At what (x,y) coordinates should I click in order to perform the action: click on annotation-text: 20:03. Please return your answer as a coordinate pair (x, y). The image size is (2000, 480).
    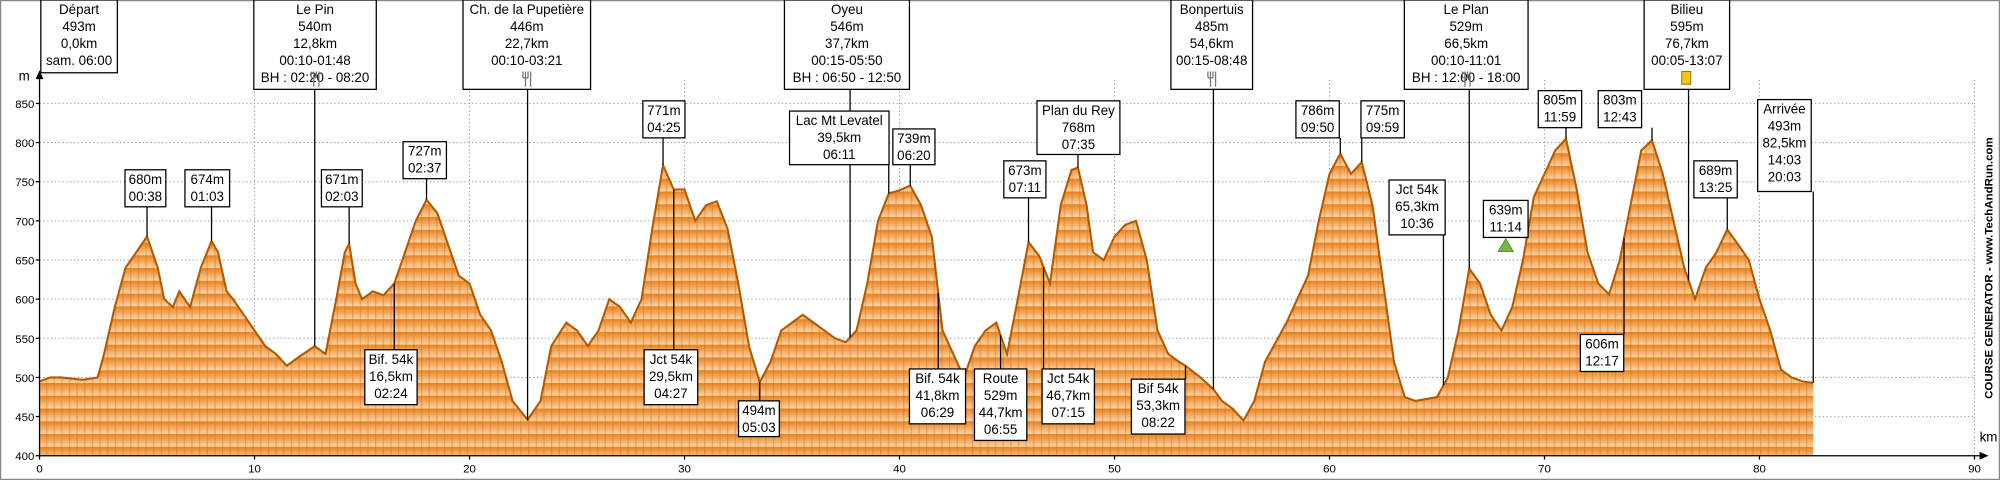
    Looking at the image, I should click on (1784, 177).